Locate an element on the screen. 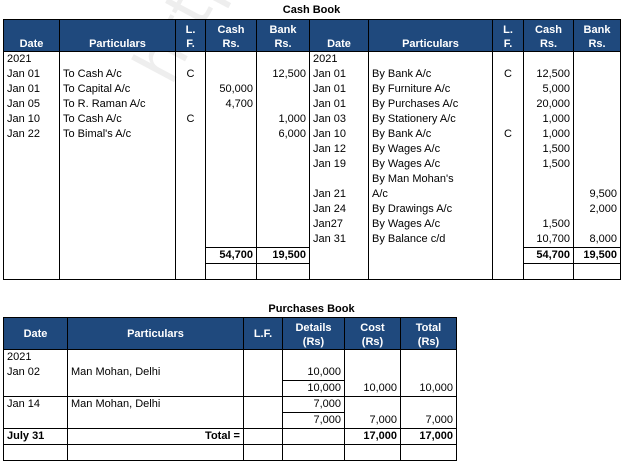  cb-dr-date: Jan 22 is located at coordinates (31, 134).